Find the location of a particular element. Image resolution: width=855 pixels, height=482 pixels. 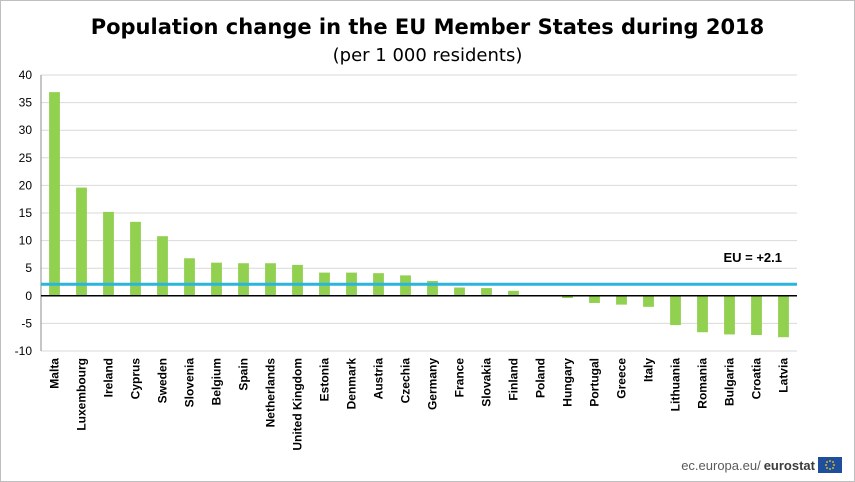

x-category-label: Cyprus is located at coordinates (136, 379).